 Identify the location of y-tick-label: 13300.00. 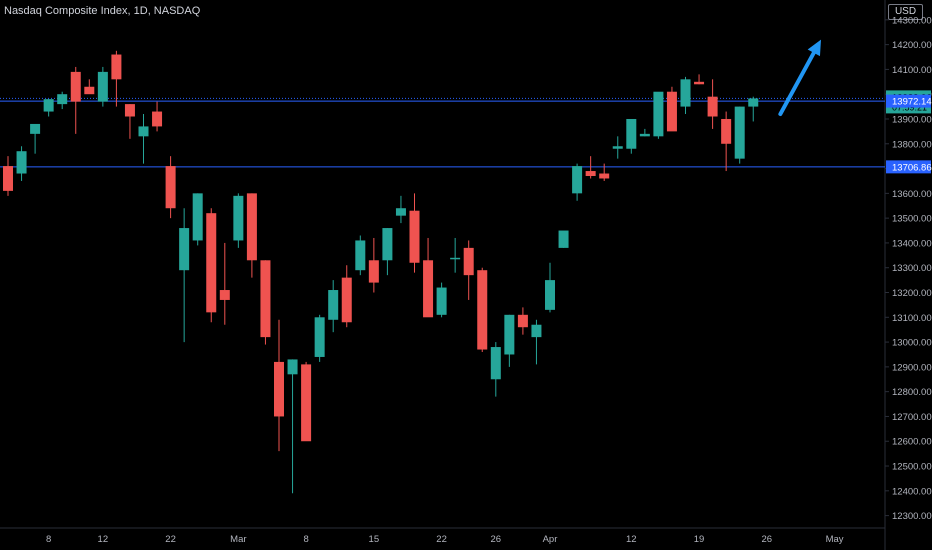
(912, 268).